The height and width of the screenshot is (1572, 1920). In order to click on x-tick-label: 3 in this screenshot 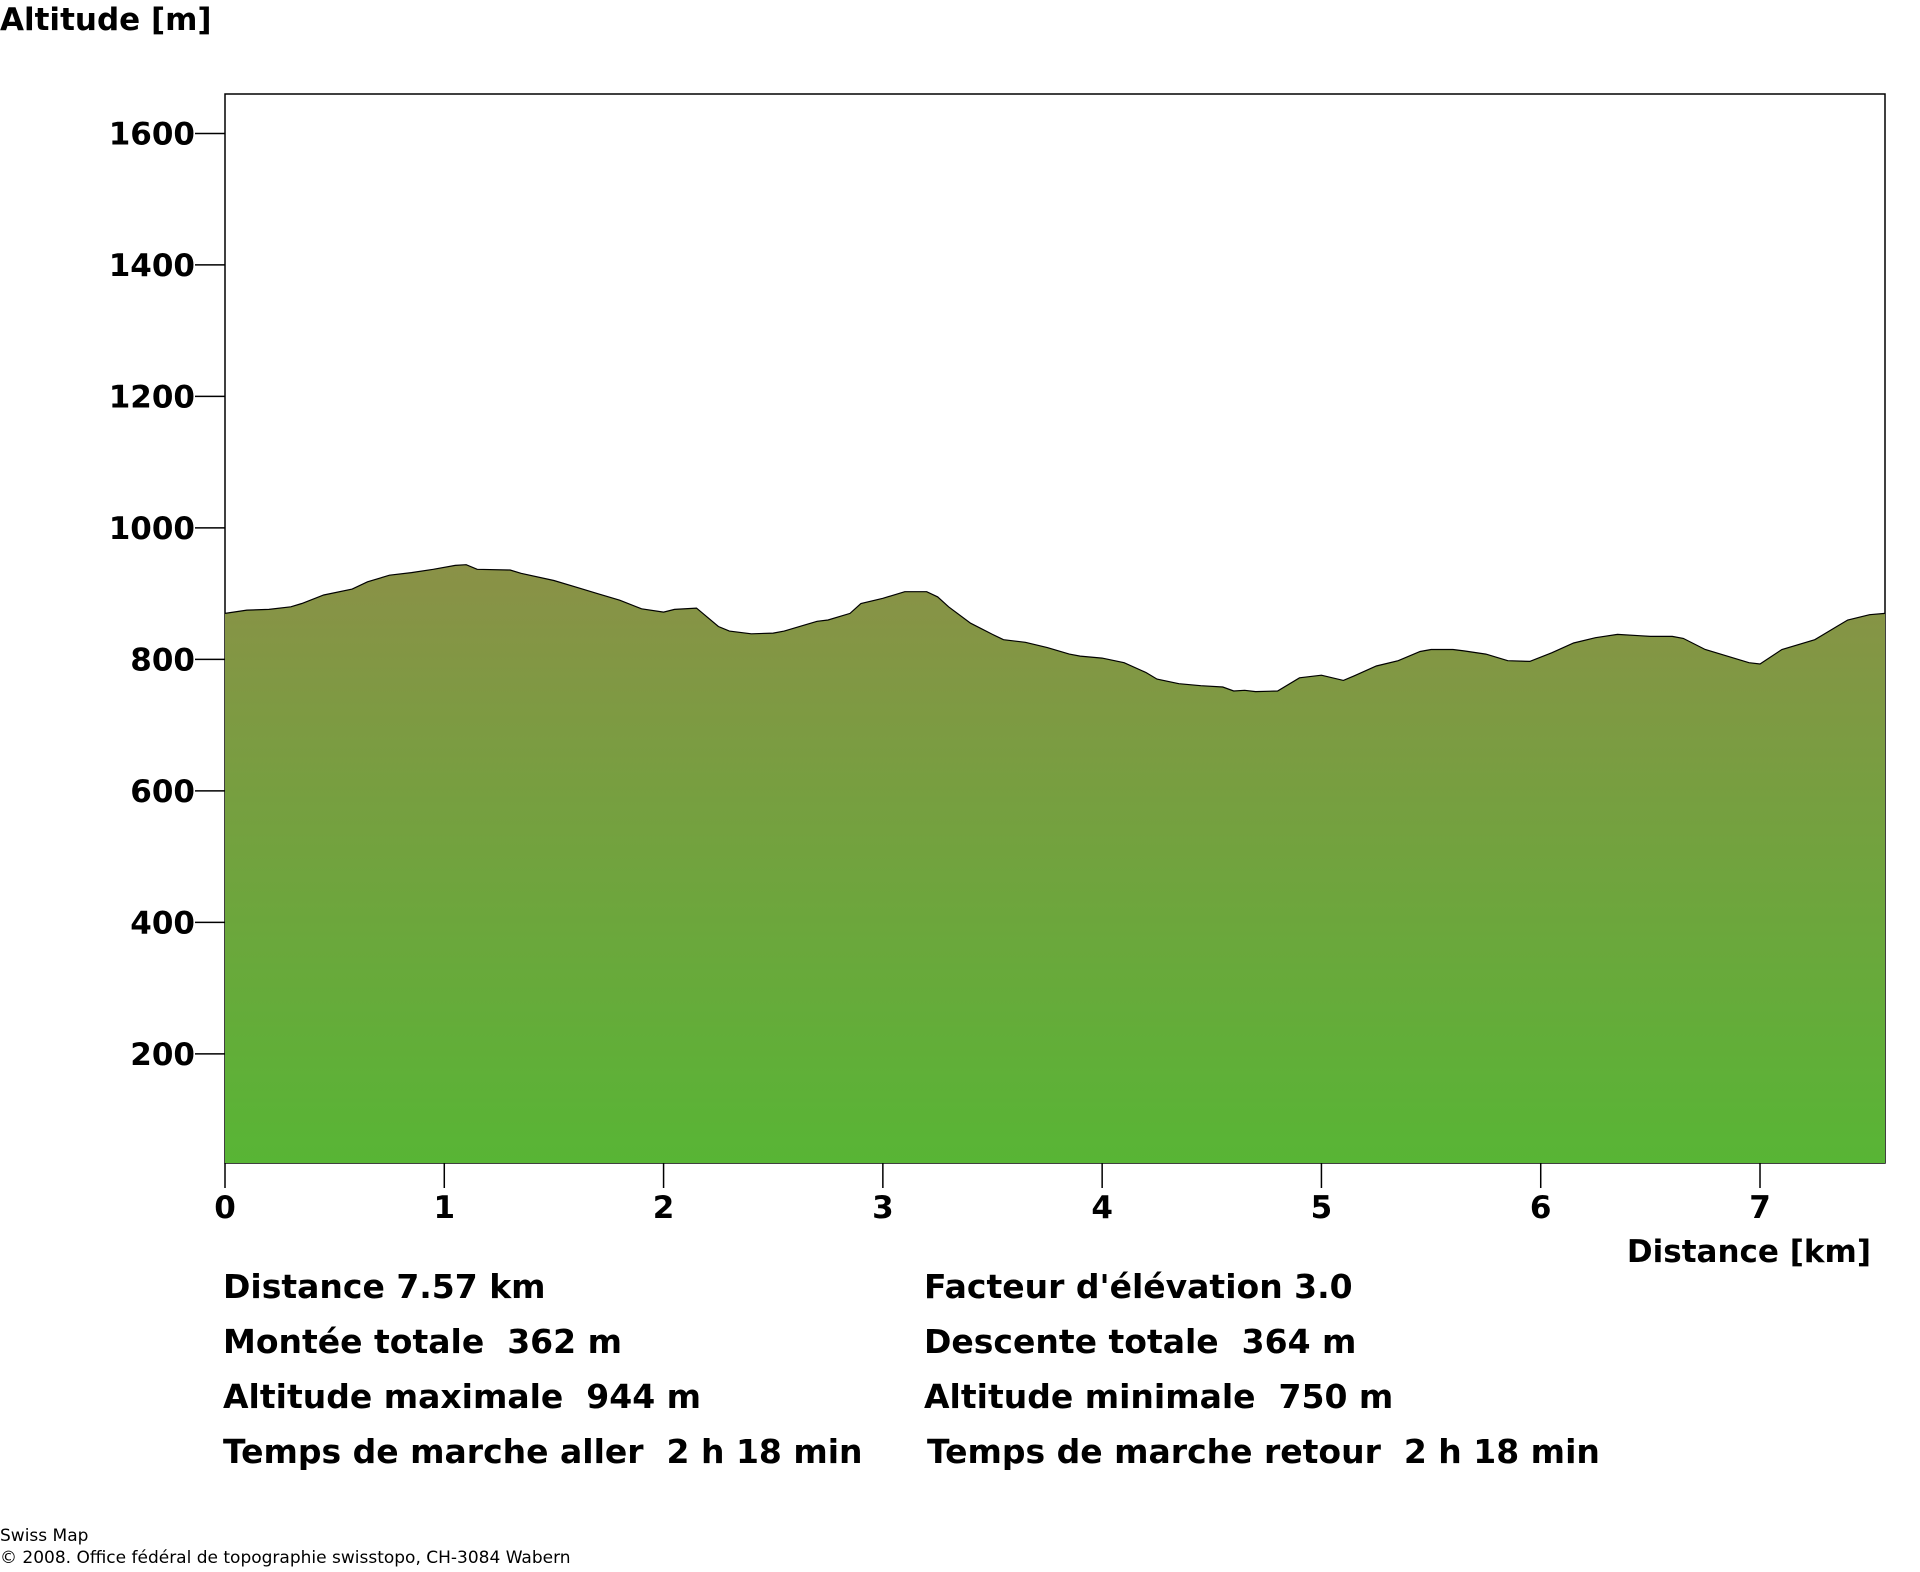, I will do `click(883, 1208)`.